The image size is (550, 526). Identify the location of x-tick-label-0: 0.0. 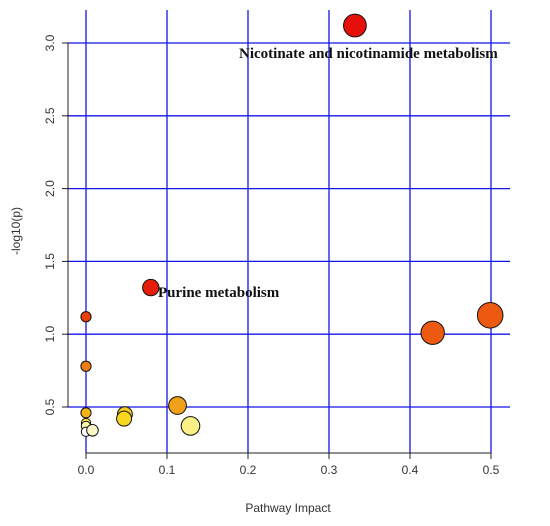
(86, 470).